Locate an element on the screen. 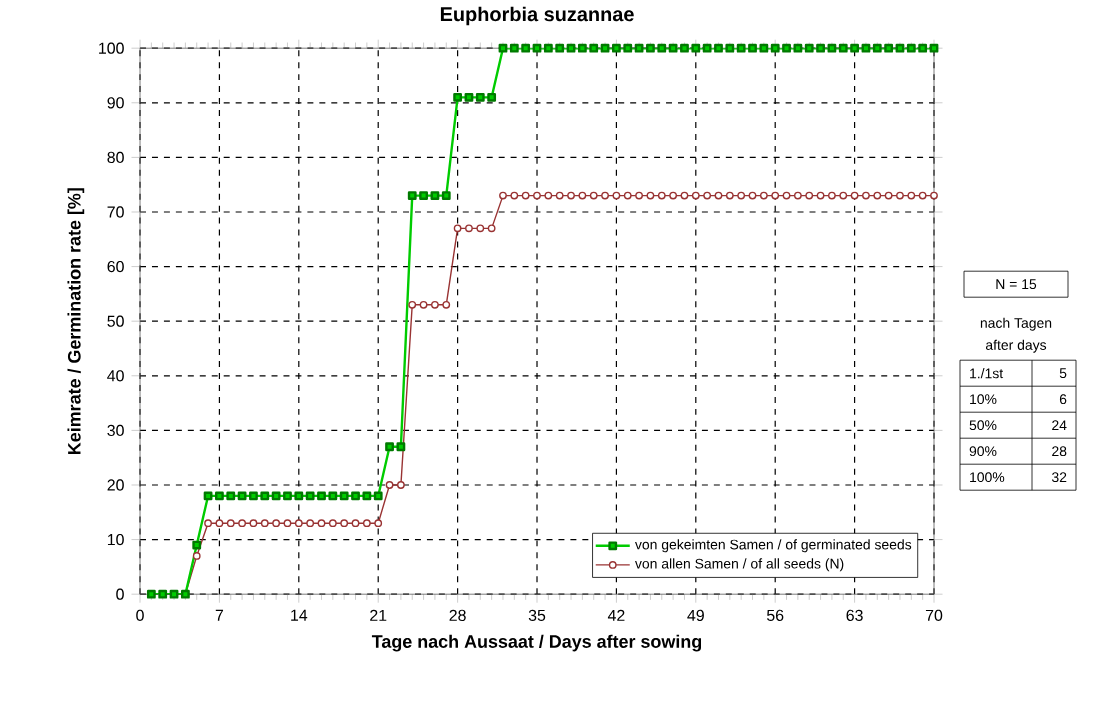 The image size is (1120, 720). x-axis-title: Tage nach Aussaat / Days after sowing is located at coordinates (536, 643).